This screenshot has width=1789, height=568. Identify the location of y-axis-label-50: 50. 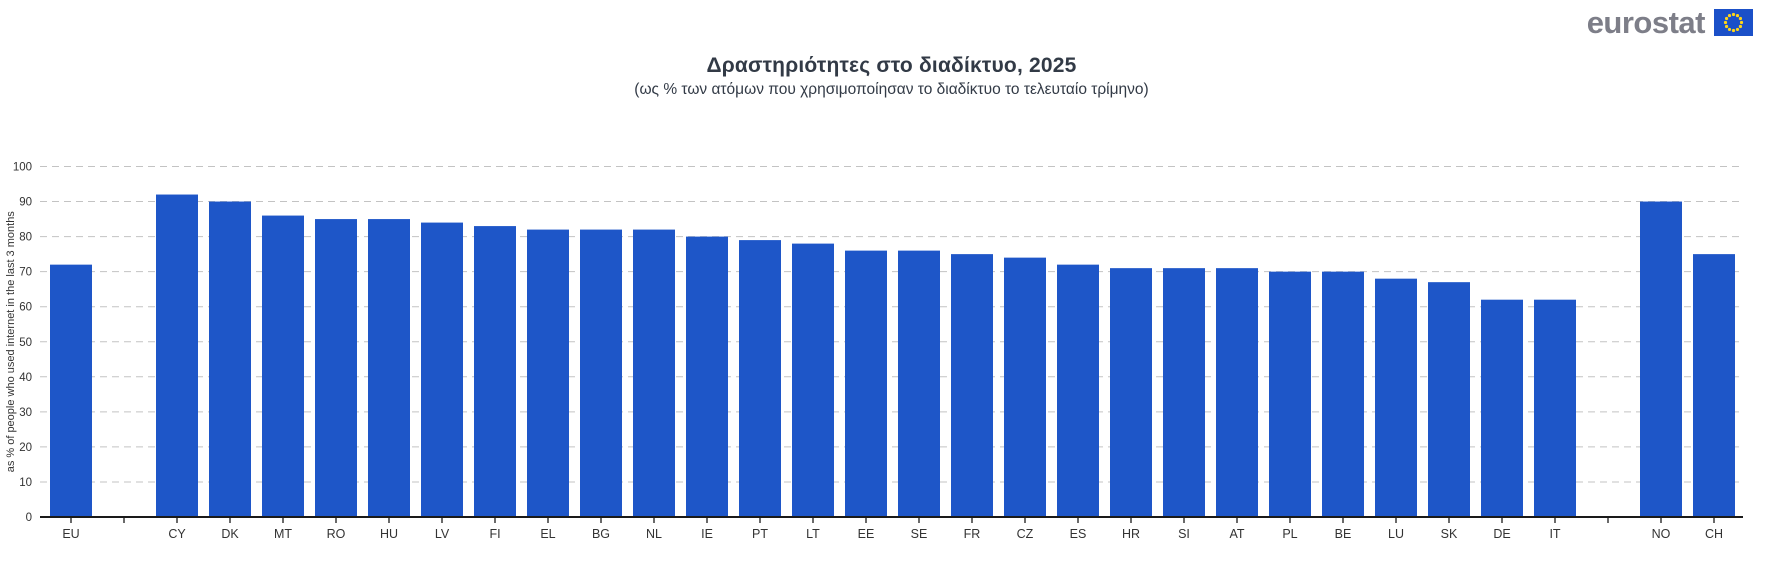
(25, 343).